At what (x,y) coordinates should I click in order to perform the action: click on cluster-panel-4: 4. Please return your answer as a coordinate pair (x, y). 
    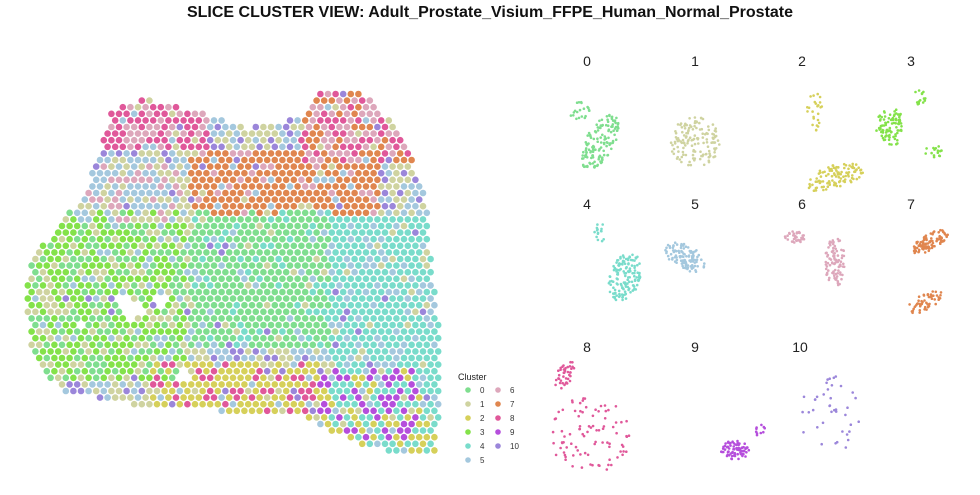
    Looking at the image, I should click on (612, 249).